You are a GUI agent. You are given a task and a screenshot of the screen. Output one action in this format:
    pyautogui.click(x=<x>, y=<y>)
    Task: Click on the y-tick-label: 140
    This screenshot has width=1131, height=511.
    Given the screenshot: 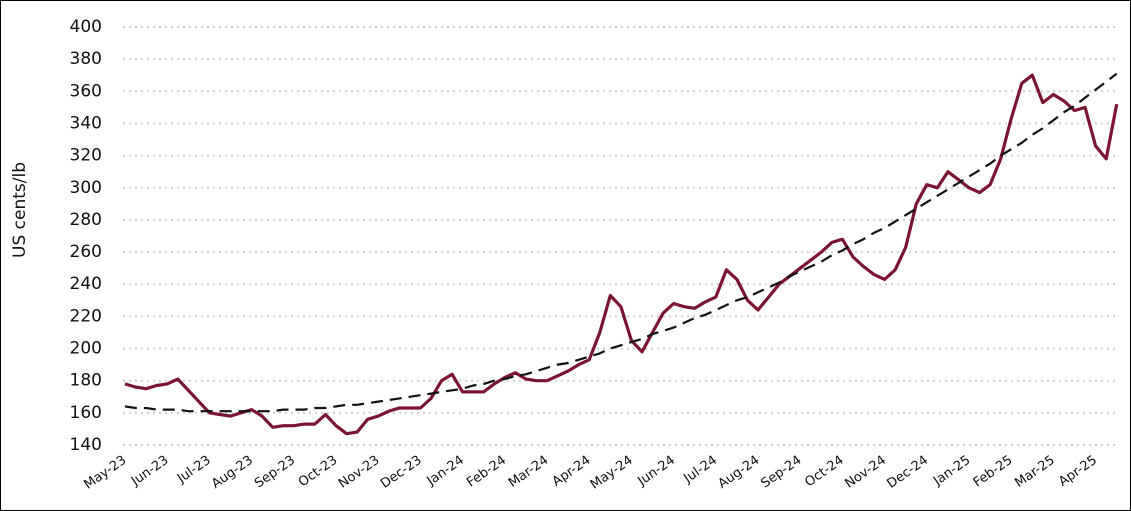 What is the action you would take?
    pyautogui.click(x=86, y=445)
    